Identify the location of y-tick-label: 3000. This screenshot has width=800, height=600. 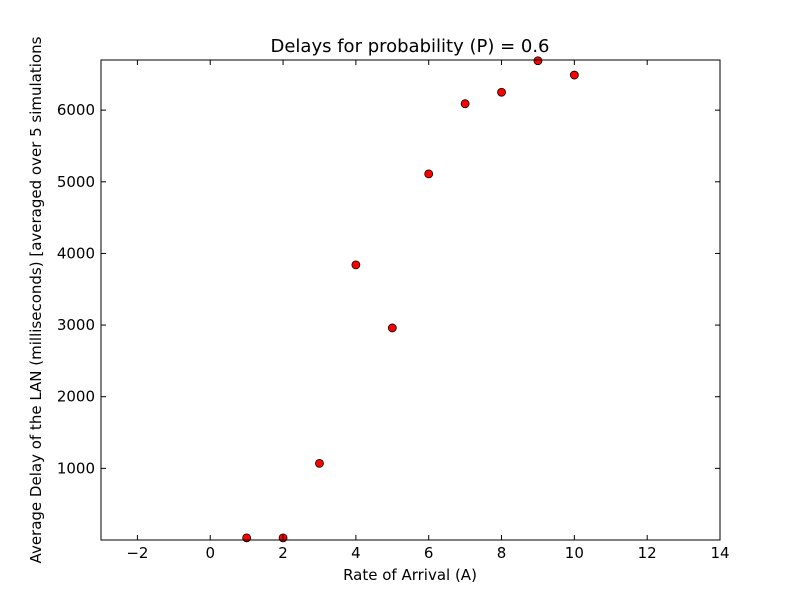
(76, 325).